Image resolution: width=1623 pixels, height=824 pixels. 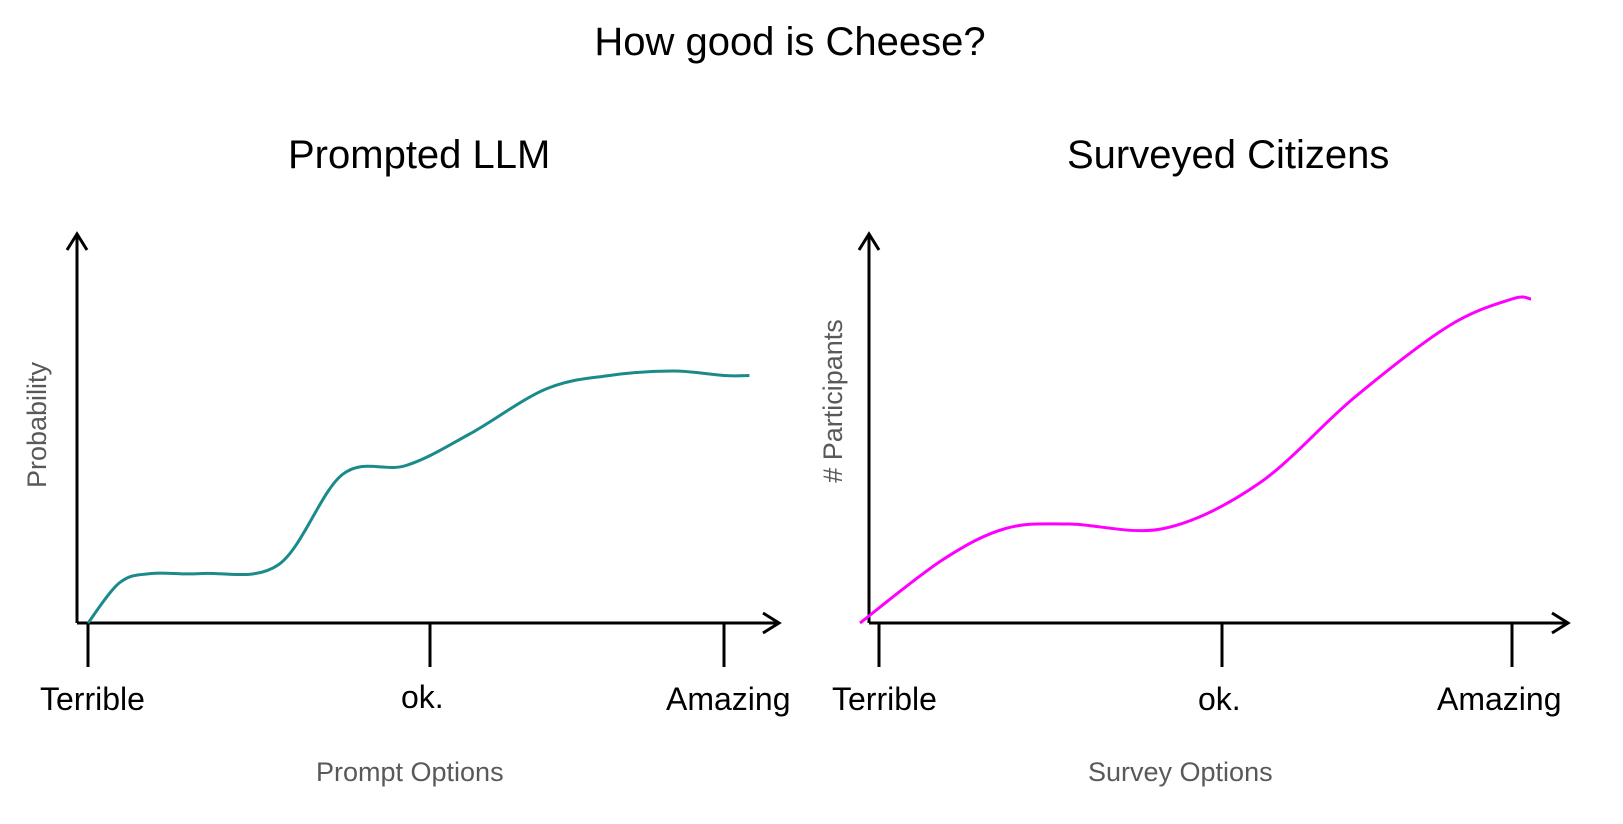 What do you see at coordinates (1499, 699) in the screenshot?
I see `right-tick-label-amazing: Amazing` at bounding box center [1499, 699].